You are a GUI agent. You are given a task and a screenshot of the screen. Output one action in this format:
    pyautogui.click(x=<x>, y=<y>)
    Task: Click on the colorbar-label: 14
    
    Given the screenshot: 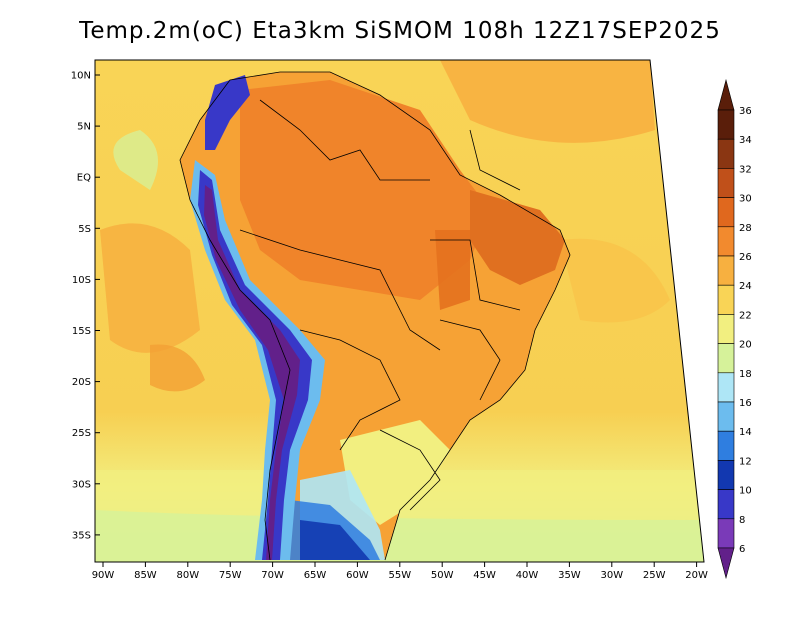 What is the action you would take?
    pyautogui.click(x=745, y=432)
    